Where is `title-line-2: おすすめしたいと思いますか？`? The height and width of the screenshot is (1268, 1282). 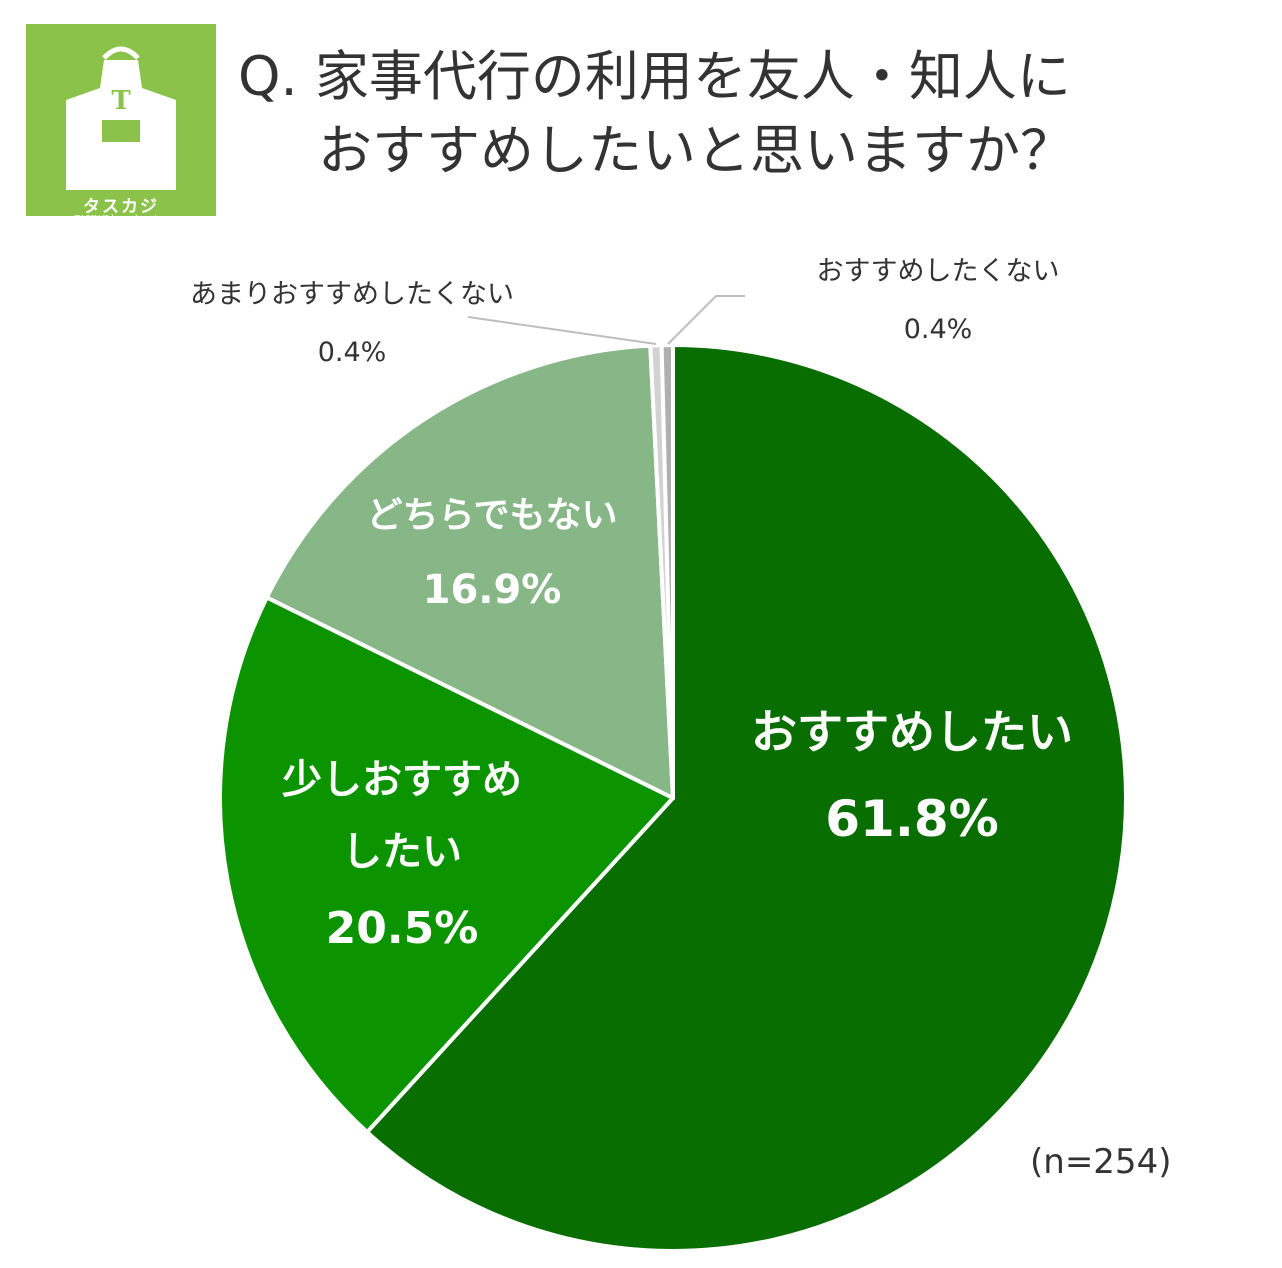 title-line-2: おすすめしたいと思いますか？ is located at coordinates (696, 150).